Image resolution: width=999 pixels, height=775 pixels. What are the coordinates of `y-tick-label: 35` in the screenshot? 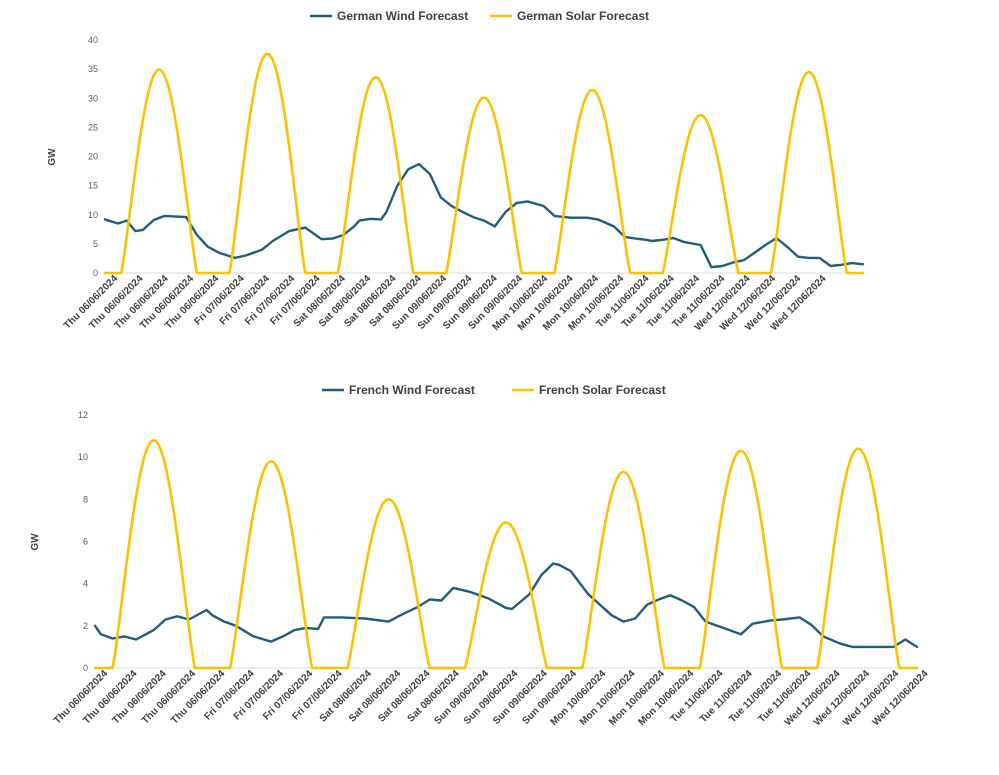 It's located at (93, 69).